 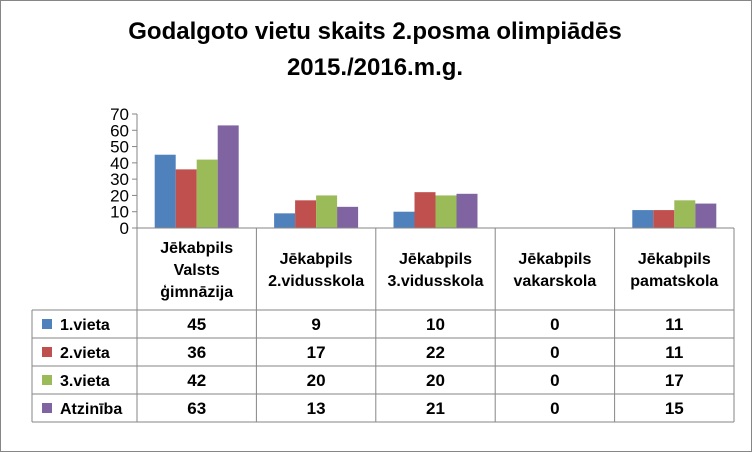 I want to click on data-table-value: 63, so click(x=196, y=408).